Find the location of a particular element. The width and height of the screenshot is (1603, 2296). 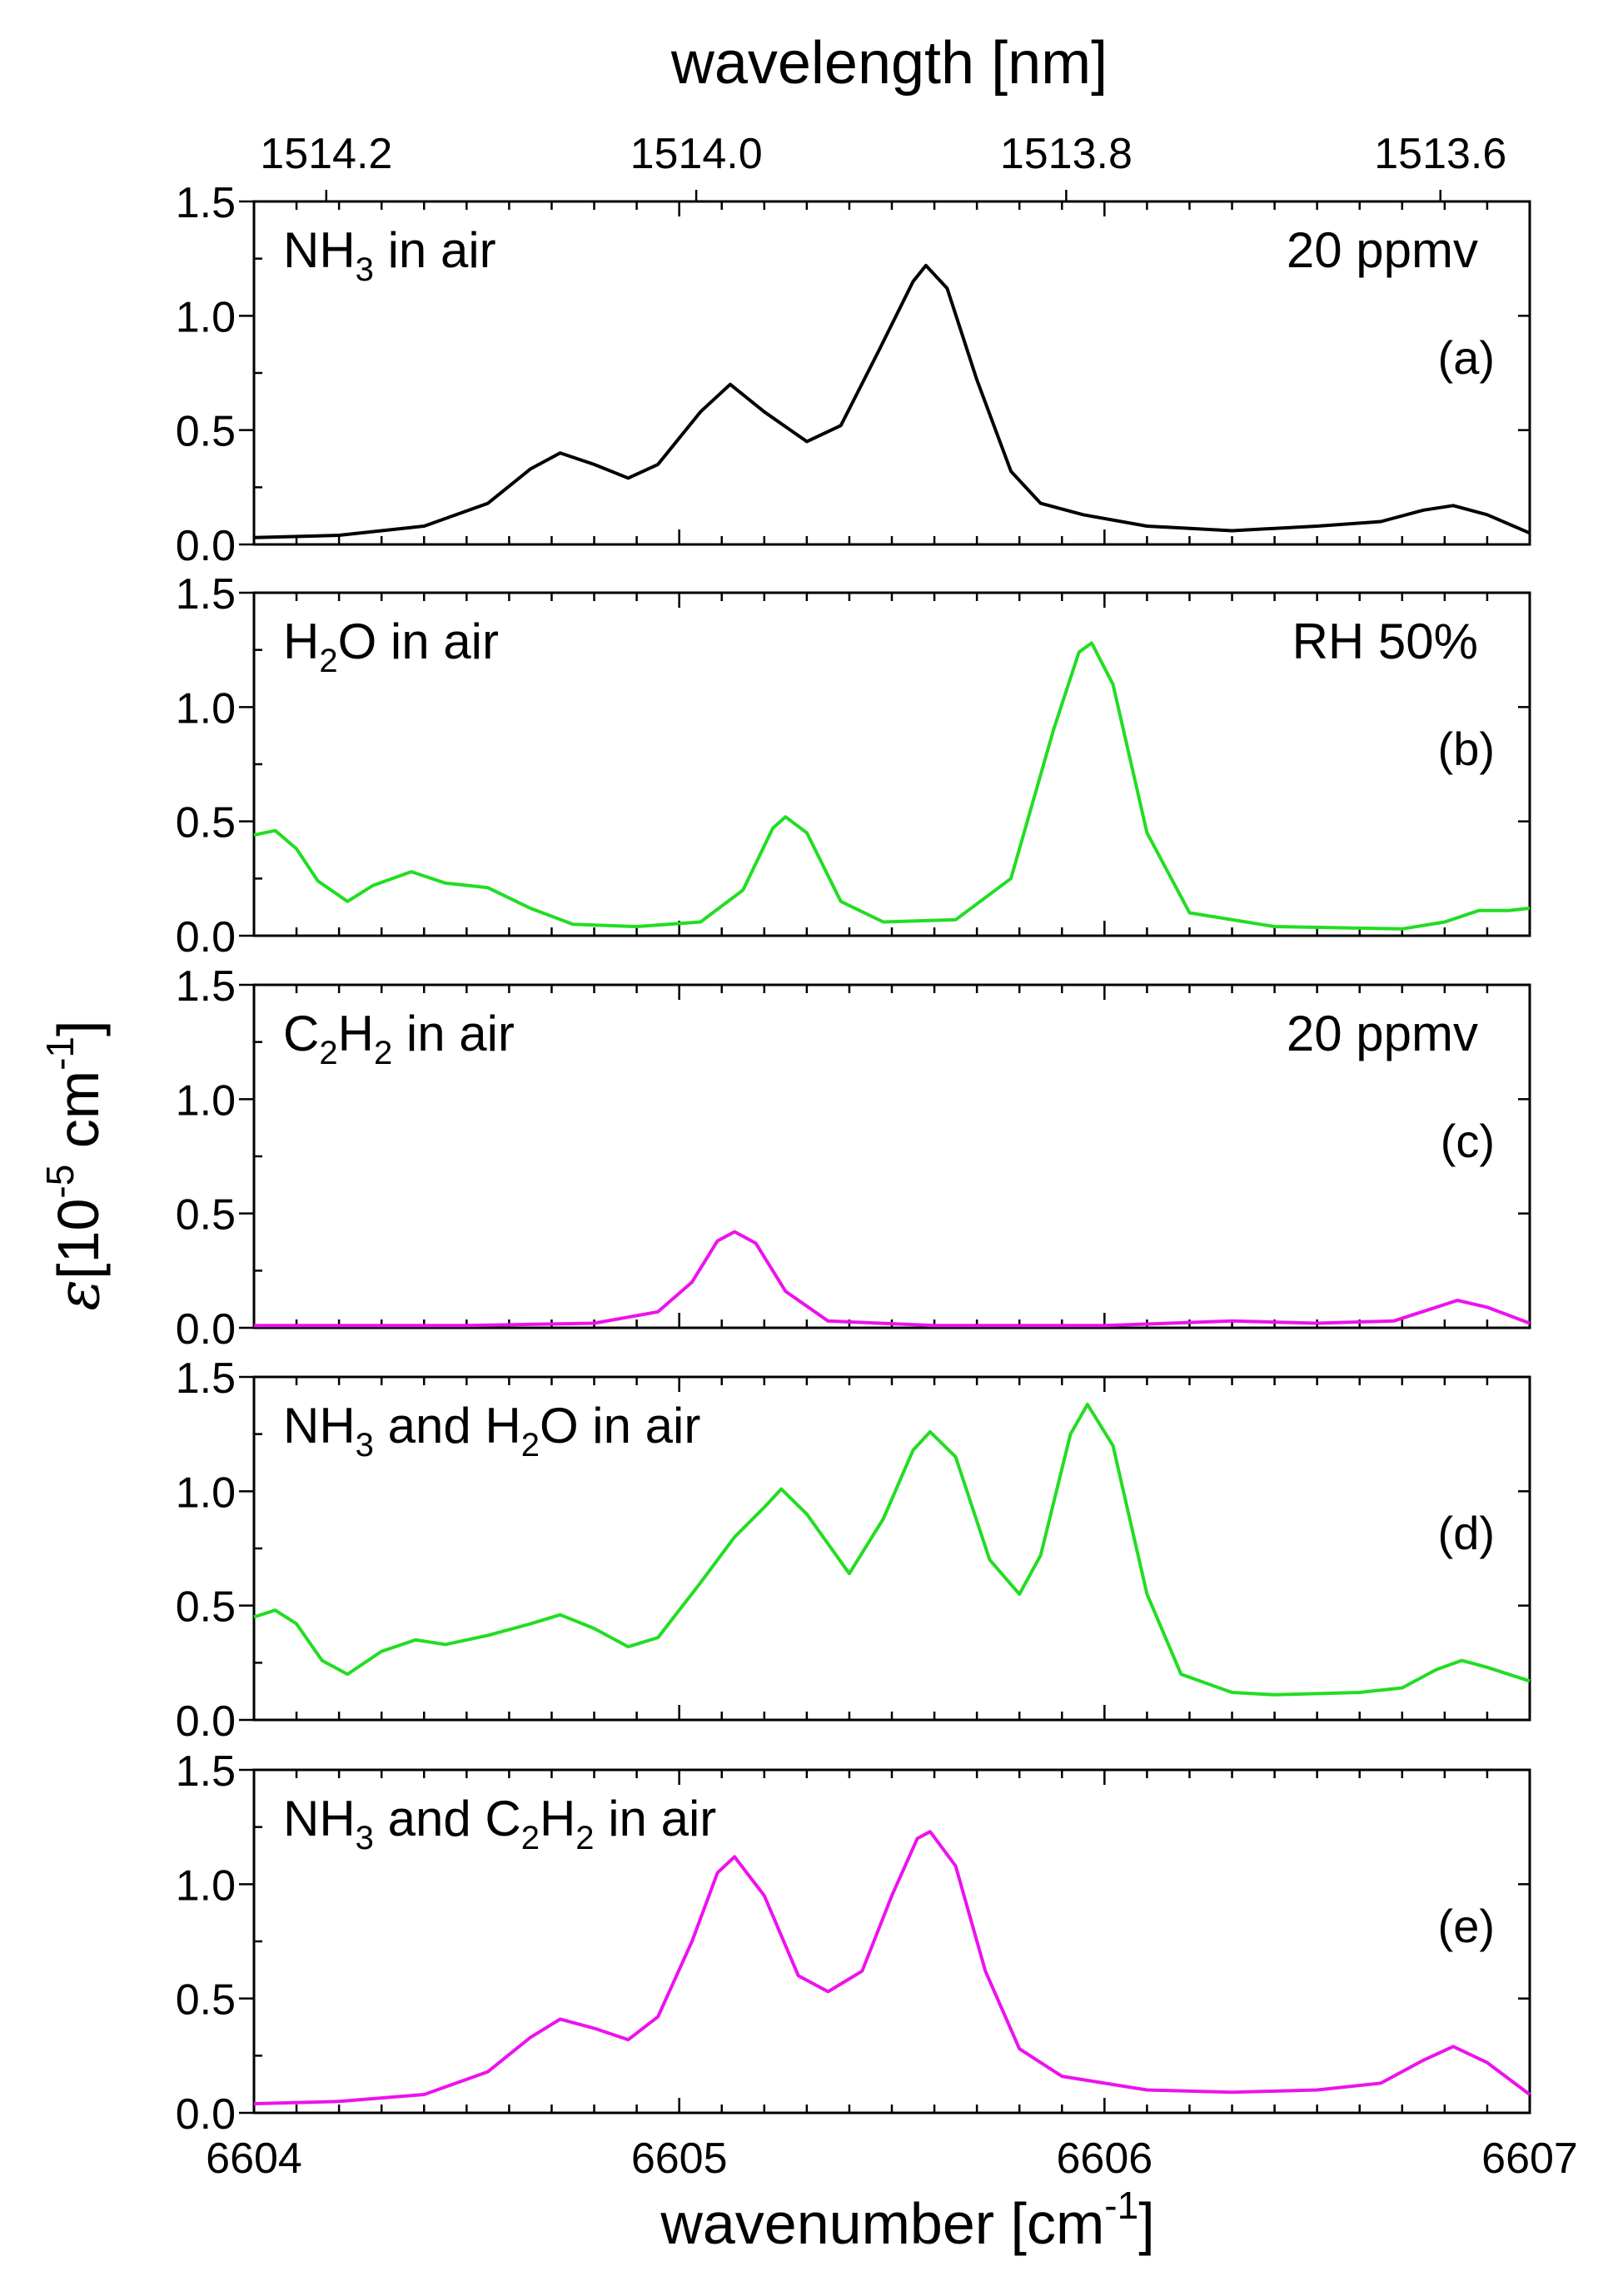

gas-label-c: C2H2 in air is located at coordinates (399, 1038).